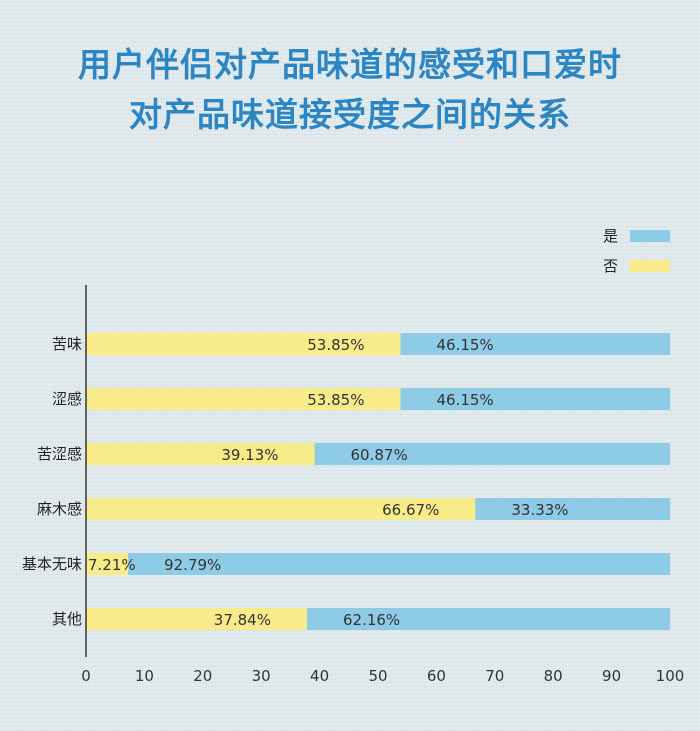 The width and height of the screenshot is (700, 731). I want to click on x-tick-label-4: 40, so click(319, 676).